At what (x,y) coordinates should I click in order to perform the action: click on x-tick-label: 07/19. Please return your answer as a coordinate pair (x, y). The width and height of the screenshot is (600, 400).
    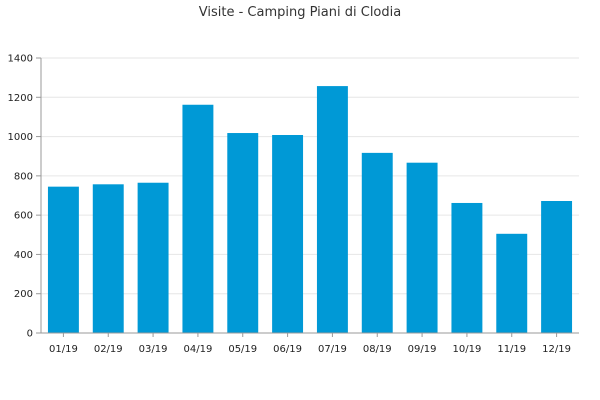
    Looking at the image, I should click on (332, 349).